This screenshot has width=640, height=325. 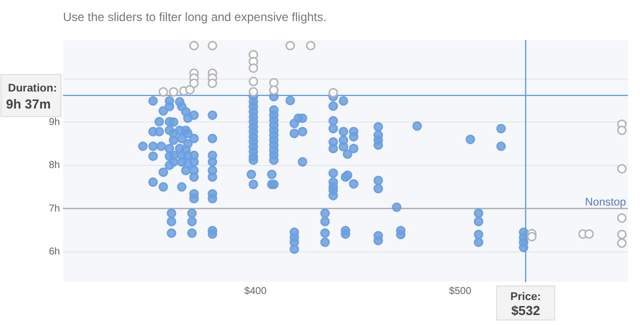 What do you see at coordinates (605, 202) in the screenshot?
I see `ref-line-label: Nonstop` at bounding box center [605, 202].